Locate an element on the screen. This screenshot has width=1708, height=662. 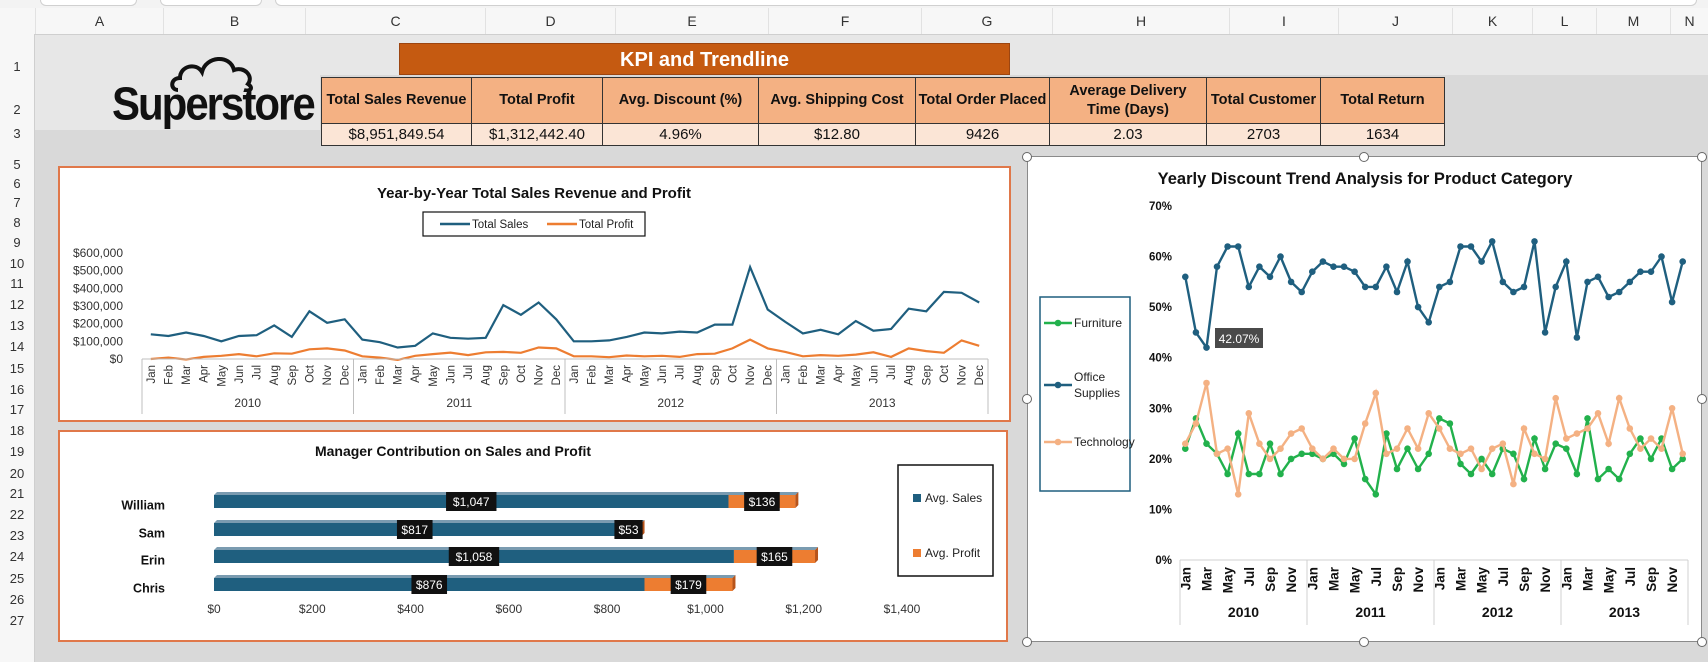
column-header-h: H is located at coordinates (1140, 21).